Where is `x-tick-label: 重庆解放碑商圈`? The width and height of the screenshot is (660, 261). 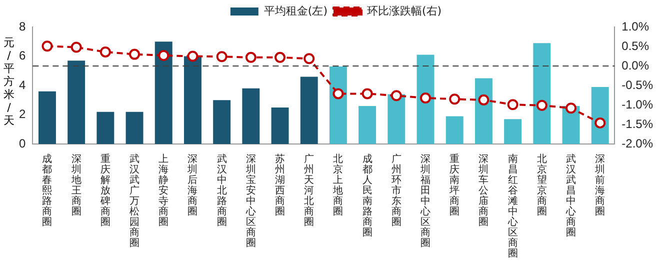
x-tick-label: 重庆解放碑商圈 is located at coordinates (104, 190).